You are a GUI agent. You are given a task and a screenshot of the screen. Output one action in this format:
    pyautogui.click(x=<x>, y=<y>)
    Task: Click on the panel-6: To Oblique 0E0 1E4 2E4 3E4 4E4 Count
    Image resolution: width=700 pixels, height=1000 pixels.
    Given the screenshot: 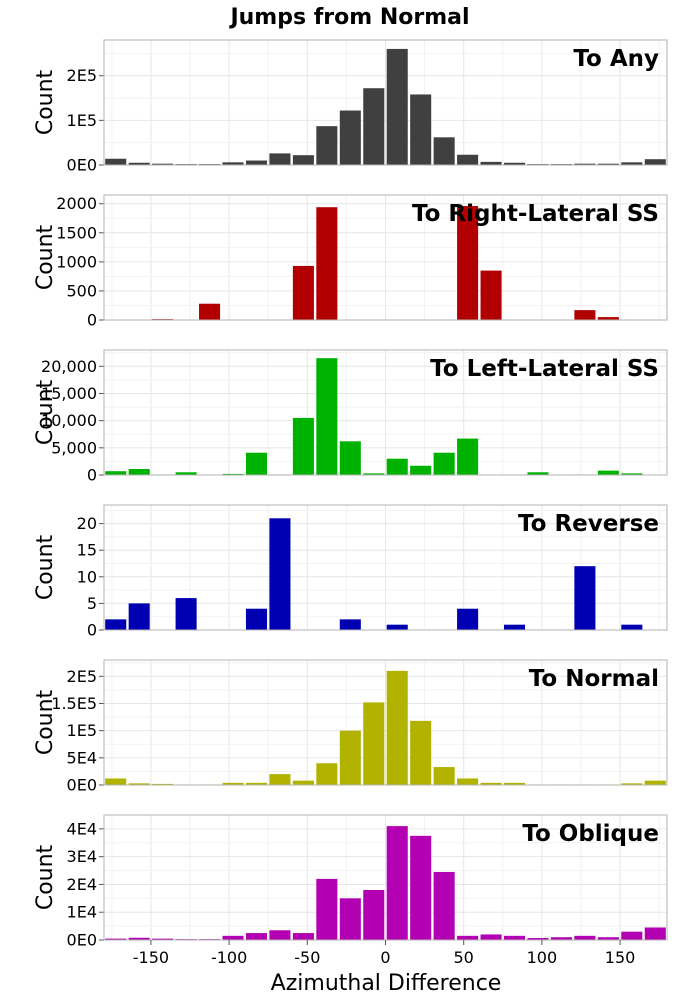 What is the action you would take?
    pyautogui.click(x=350, y=882)
    